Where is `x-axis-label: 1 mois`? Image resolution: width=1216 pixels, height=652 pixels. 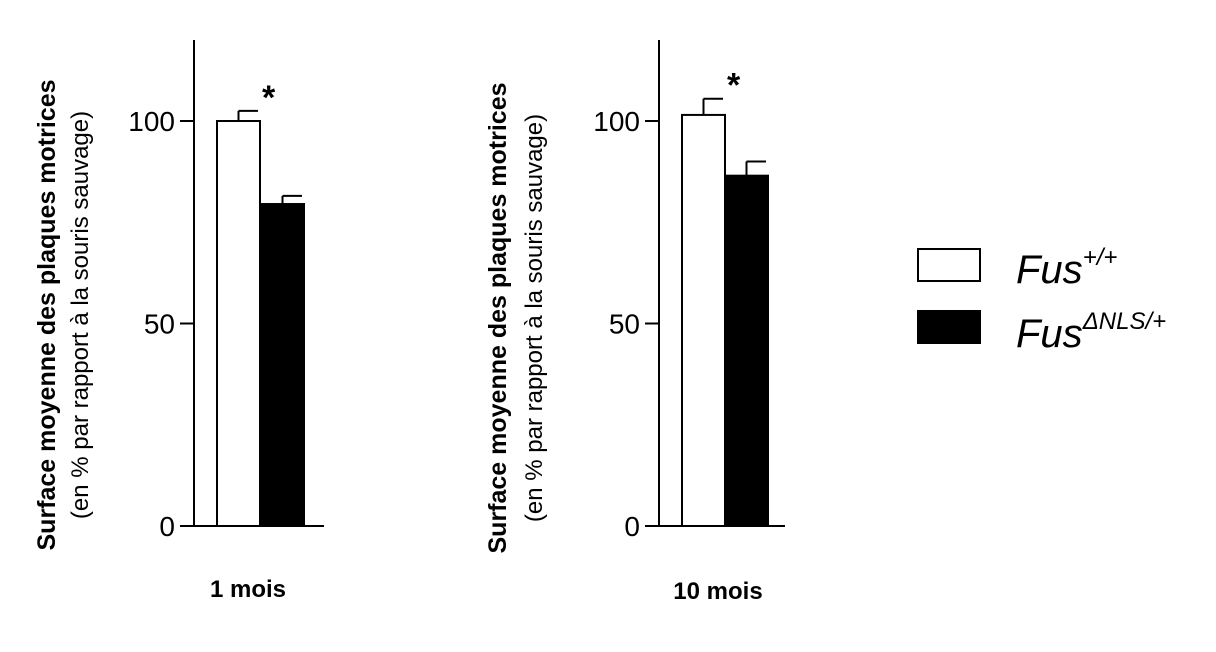 x-axis-label: 1 mois is located at coordinates (248, 589).